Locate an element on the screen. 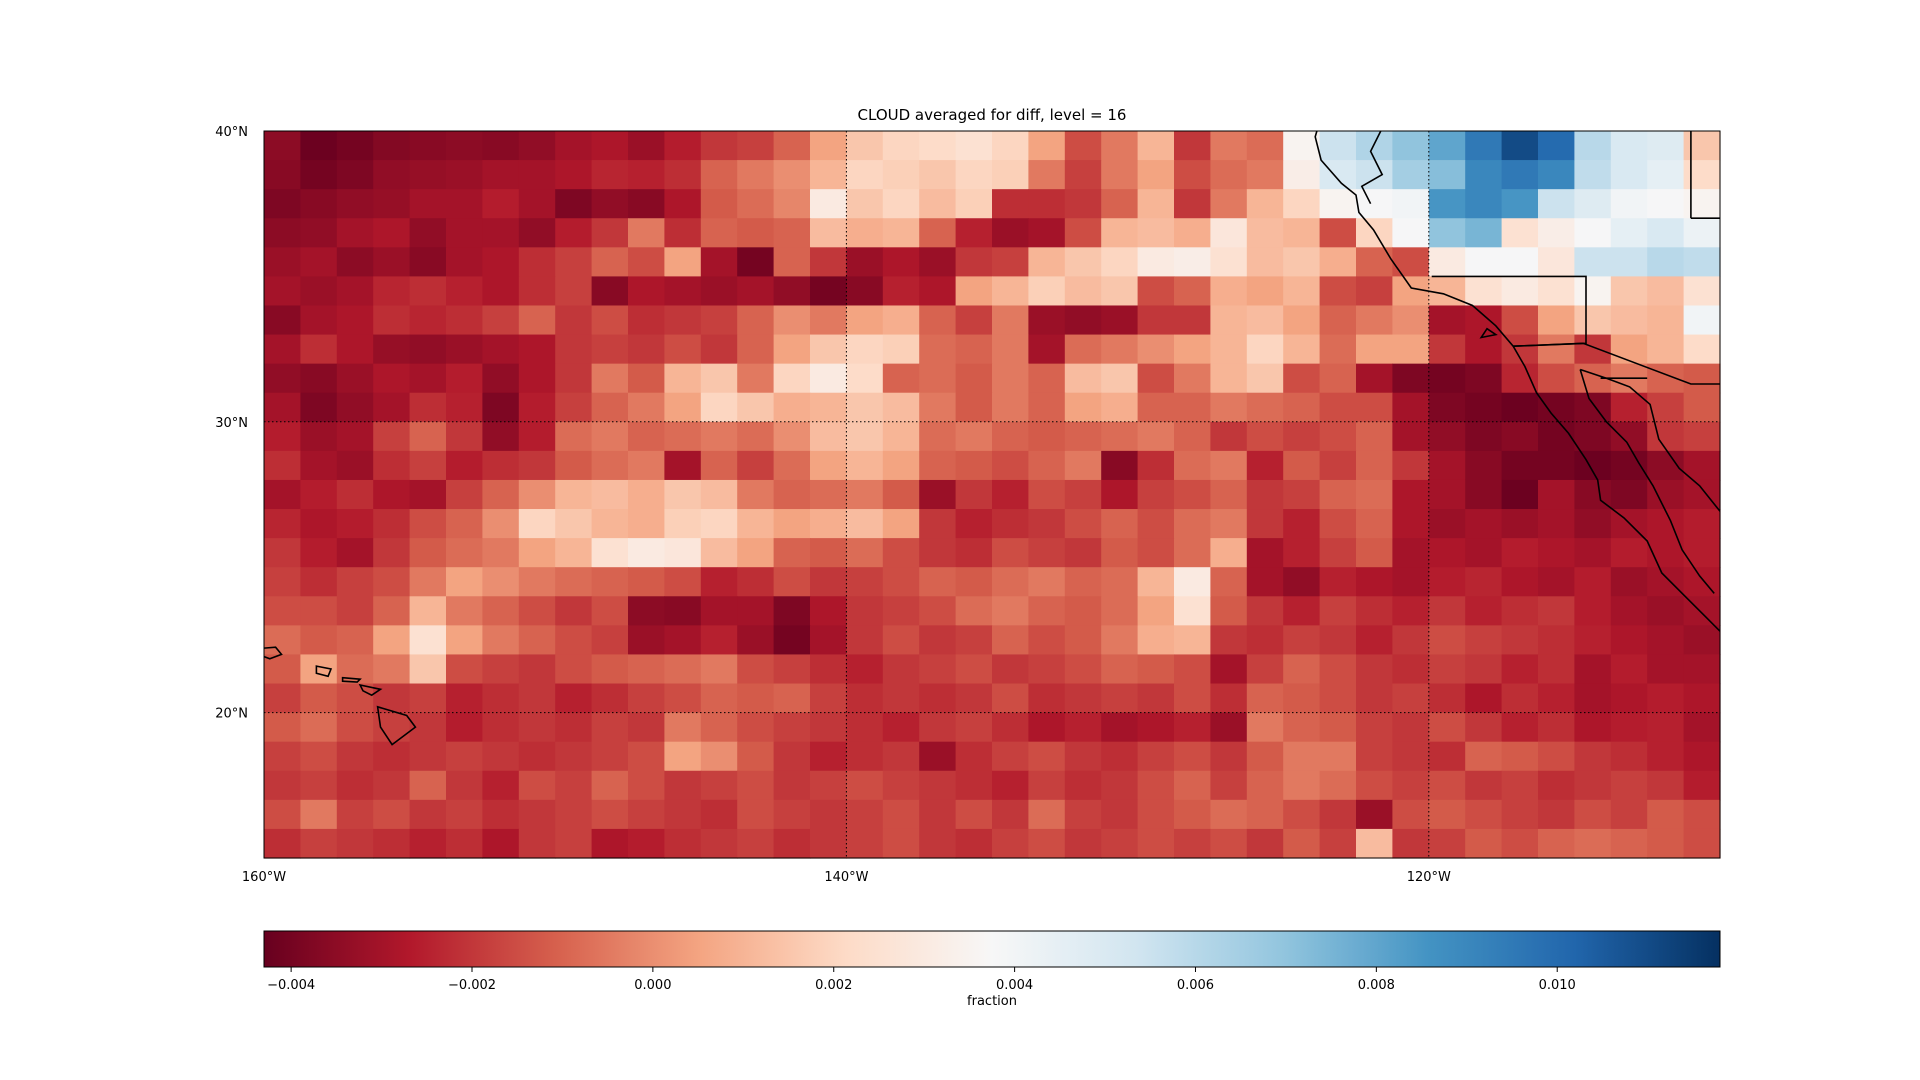 The width and height of the screenshot is (1920, 1080). lon-tick-labels: 160°W 140°W 120°W is located at coordinates (846, 877).